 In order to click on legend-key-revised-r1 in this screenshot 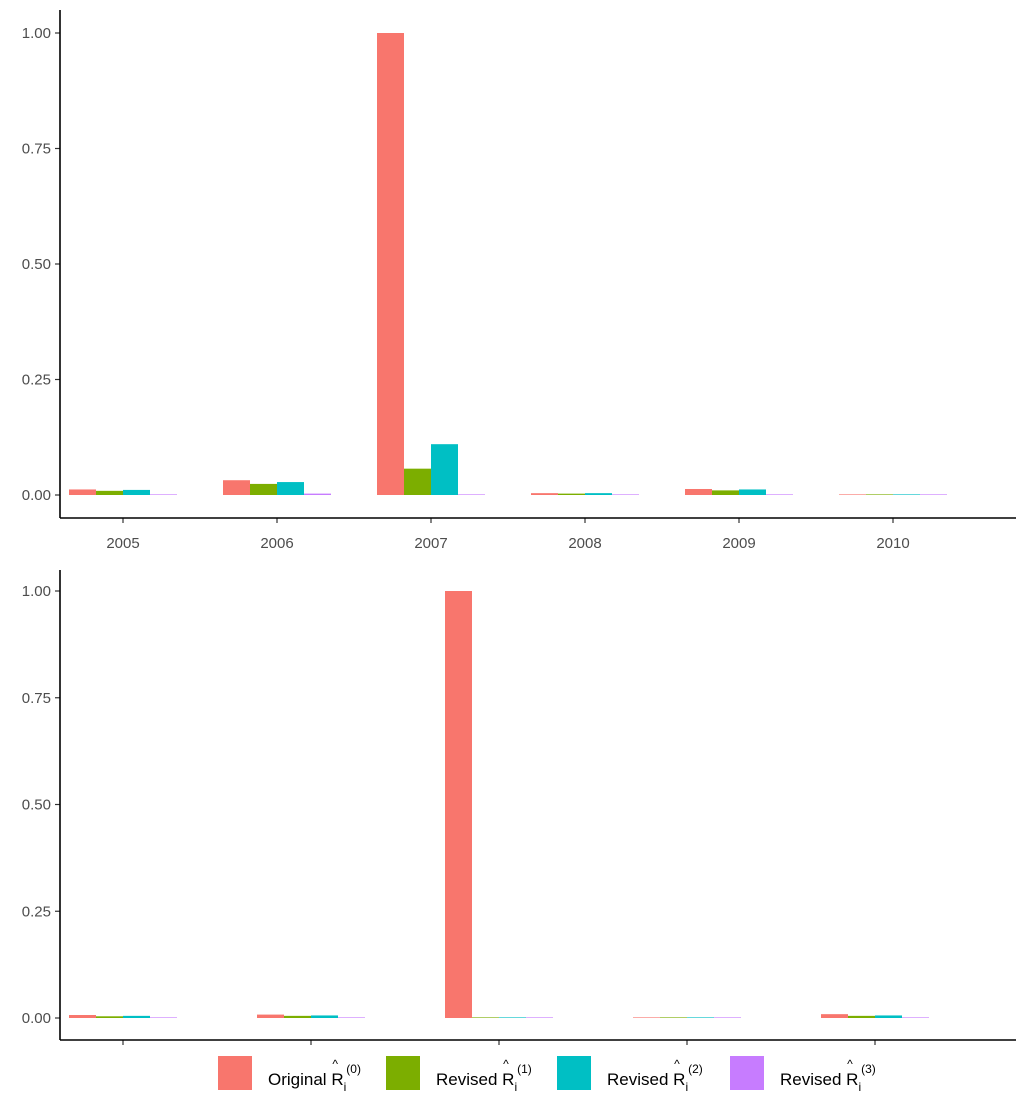, I will do `click(403, 1073)`.